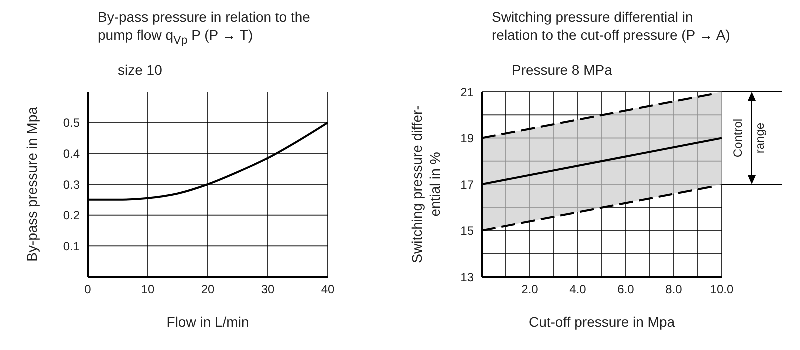  What do you see at coordinates (626, 289) in the screenshot?
I see `x-tick-label: 6.0` at bounding box center [626, 289].